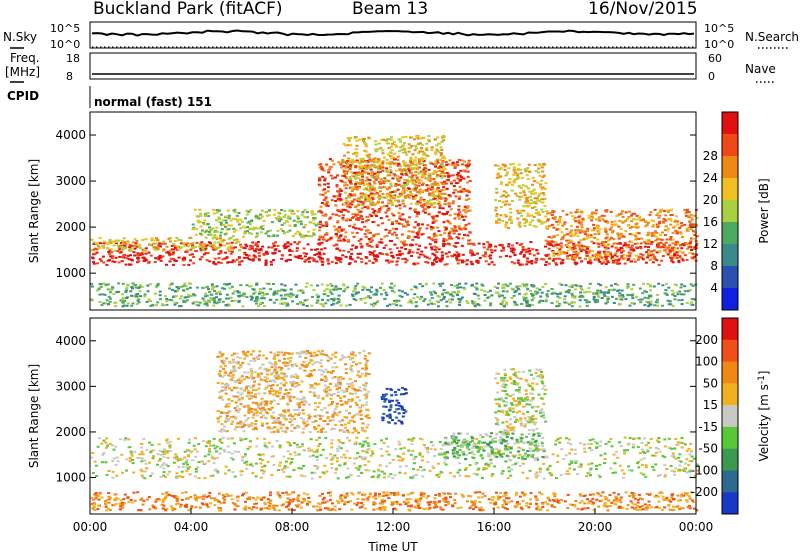 The height and width of the screenshot is (554, 800). I want to click on colorbar-swatch, so click(730, 255).